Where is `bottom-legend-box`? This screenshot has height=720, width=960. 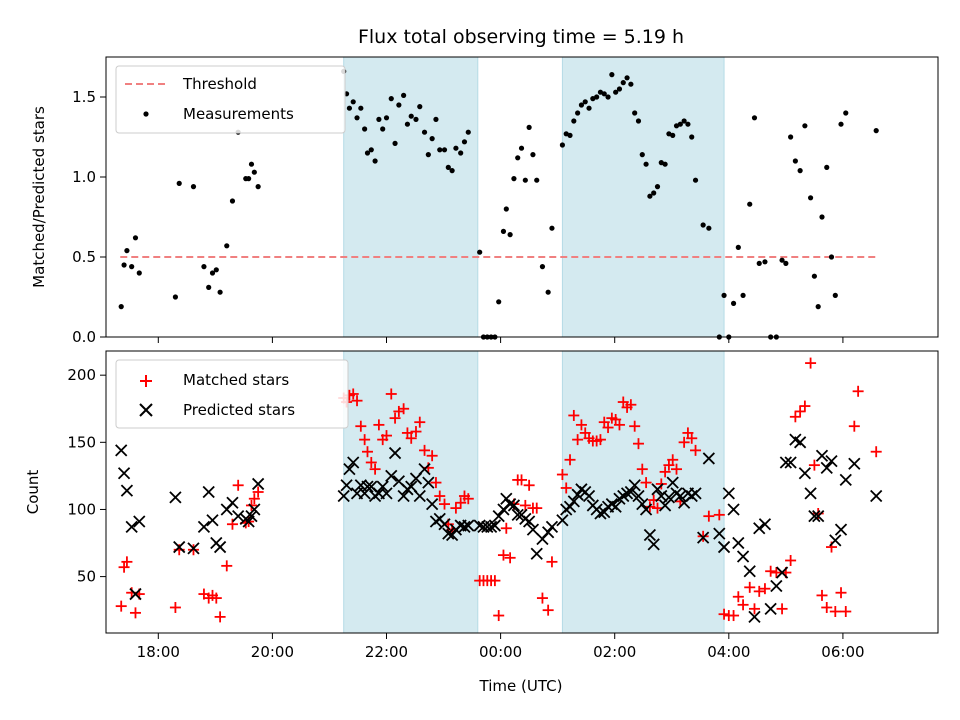
bottom-legend-box is located at coordinates (232, 394).